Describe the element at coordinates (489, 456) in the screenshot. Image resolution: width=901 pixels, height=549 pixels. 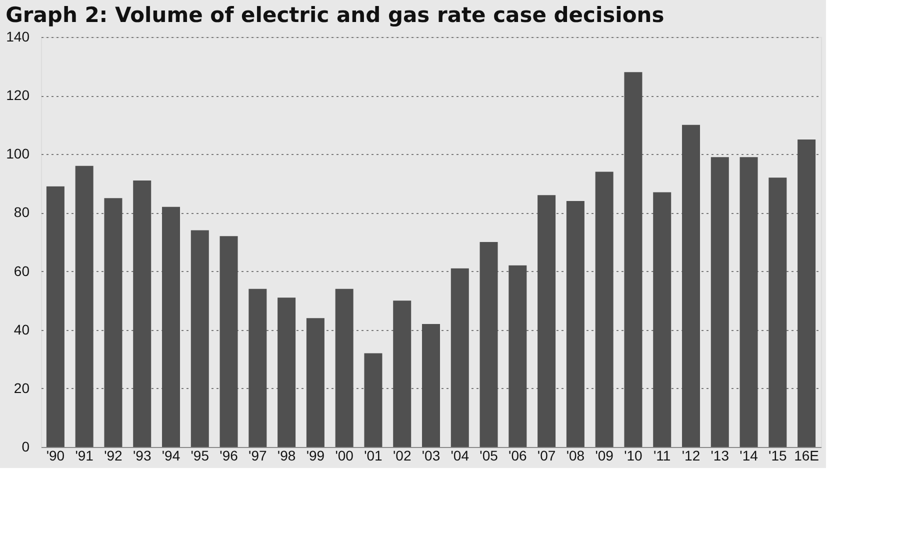
I see `x-tick-label: '05` at that location.